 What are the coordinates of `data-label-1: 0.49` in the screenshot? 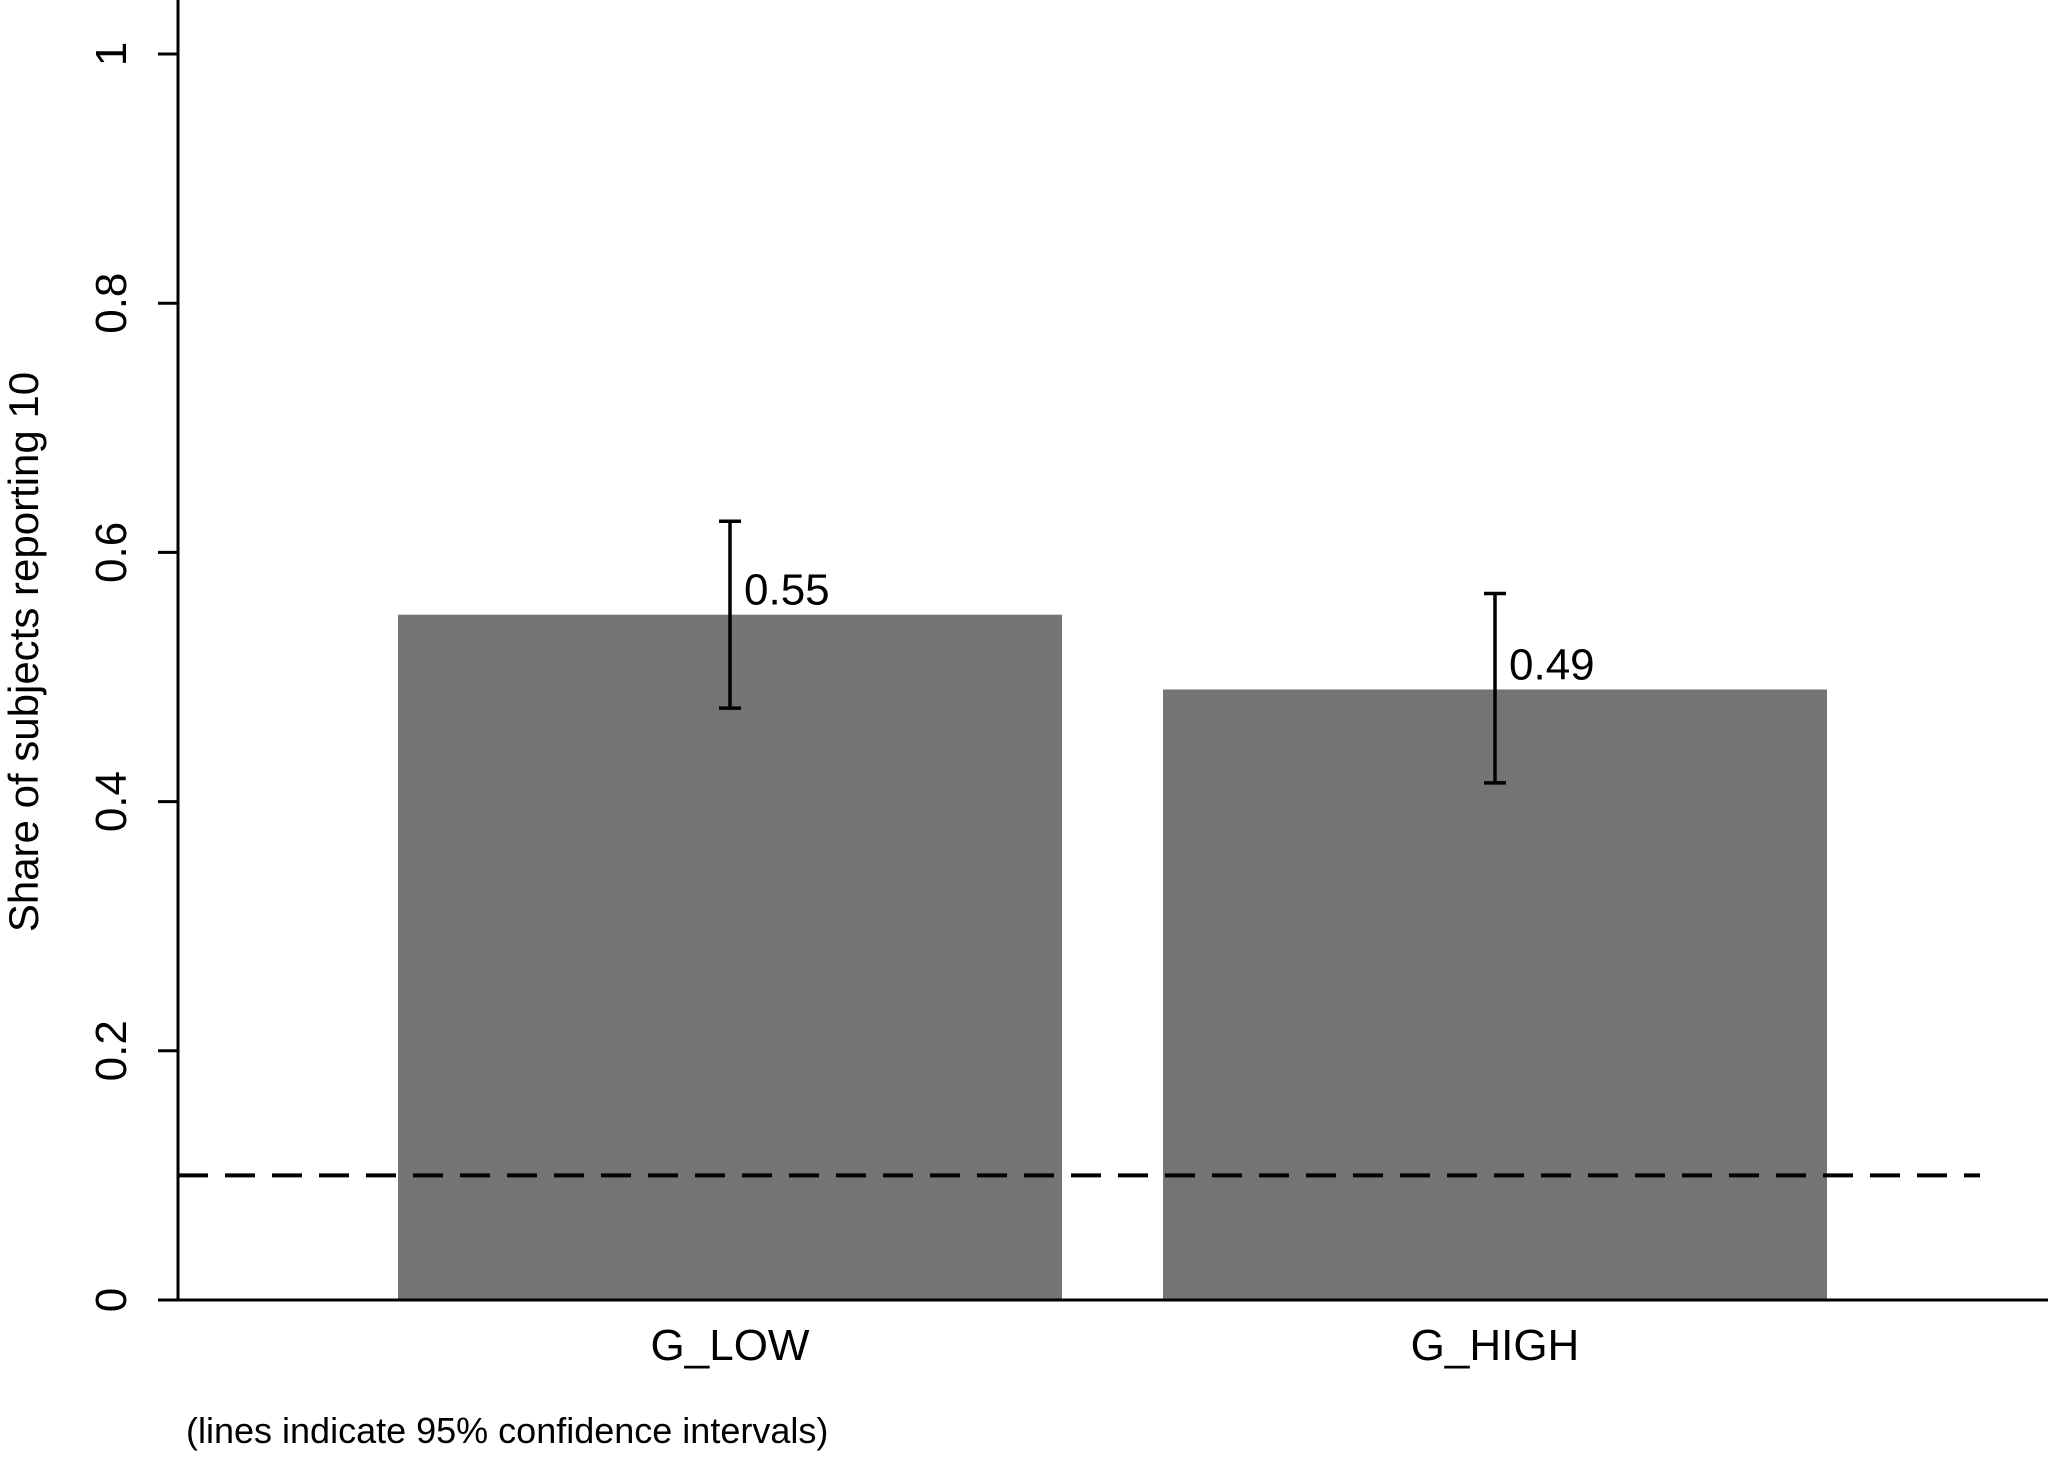 It's located at (1552, 664).